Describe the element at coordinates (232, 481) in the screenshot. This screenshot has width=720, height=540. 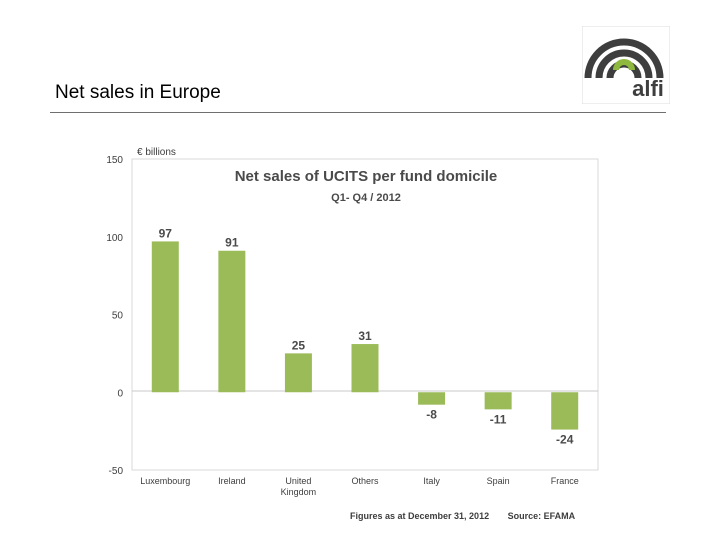
I see `x-category-label: Ireland` at that location.